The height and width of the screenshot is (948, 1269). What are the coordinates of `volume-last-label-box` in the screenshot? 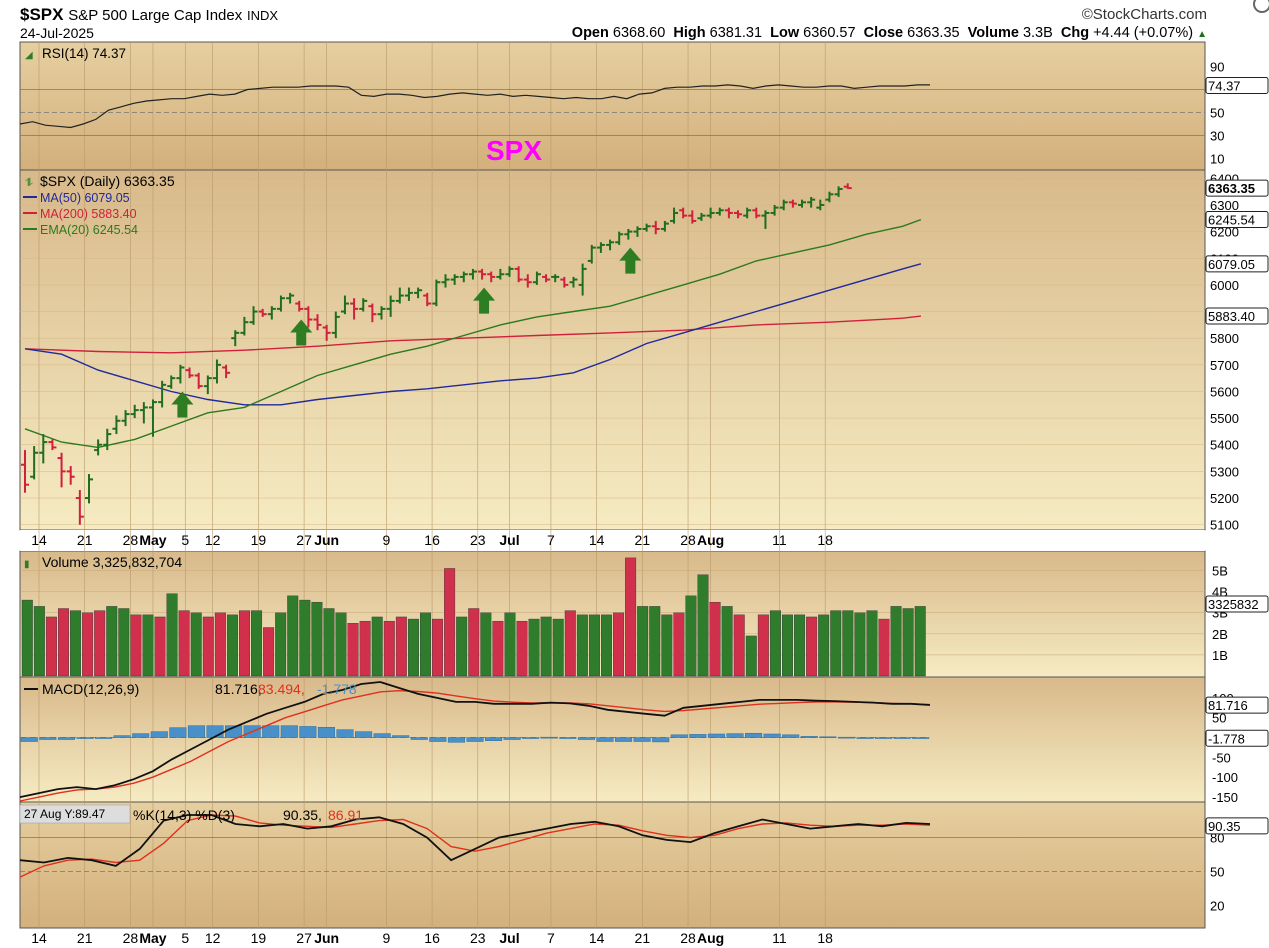 It's located at (1237, 604).